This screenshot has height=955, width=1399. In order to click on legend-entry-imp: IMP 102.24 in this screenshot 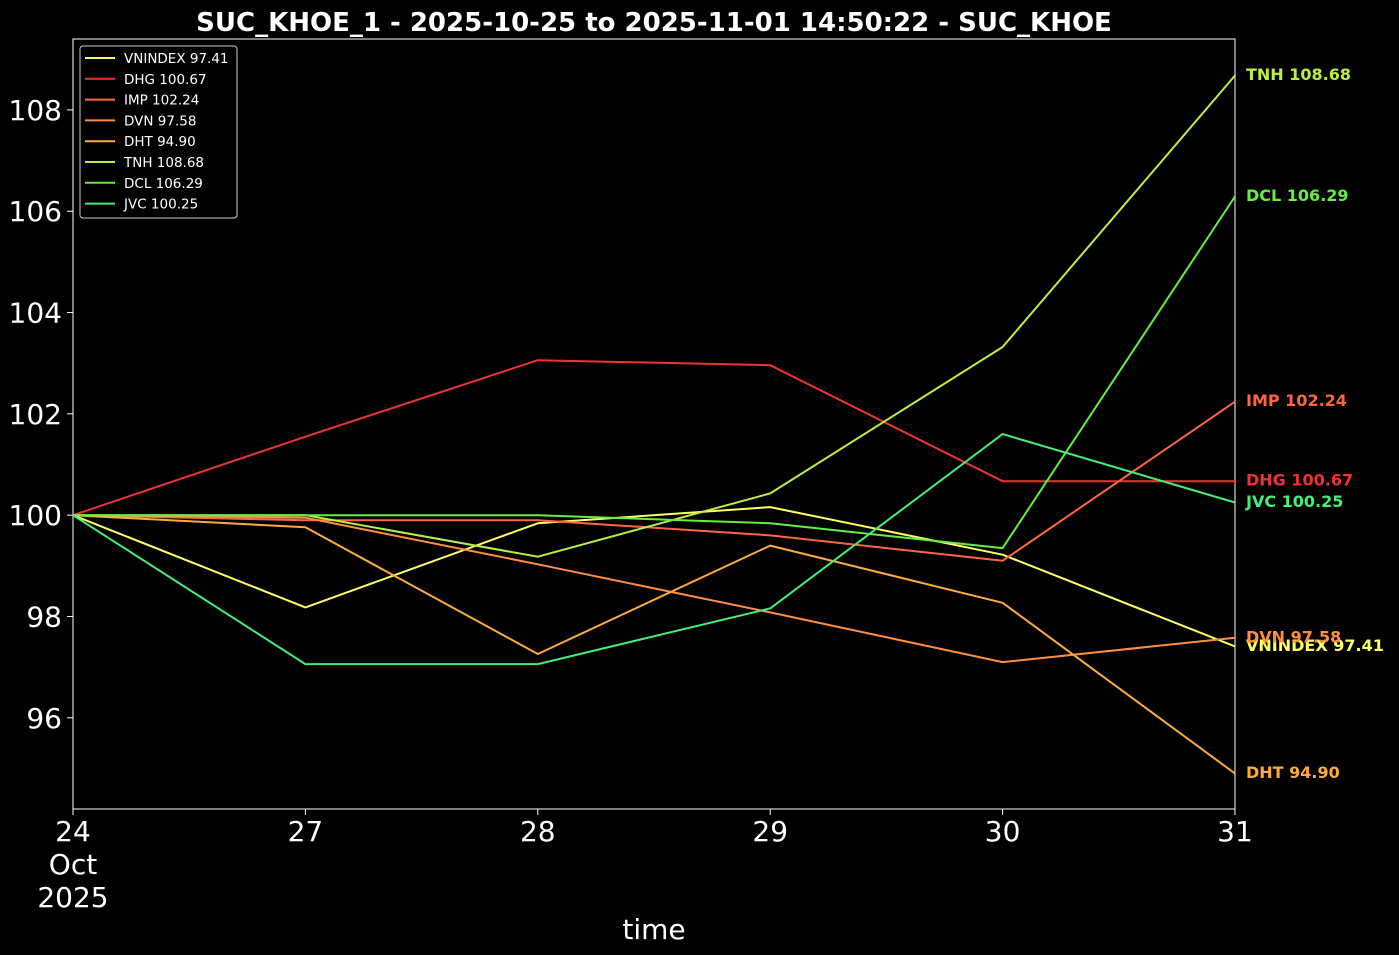, I will do `click(161, 101)`.